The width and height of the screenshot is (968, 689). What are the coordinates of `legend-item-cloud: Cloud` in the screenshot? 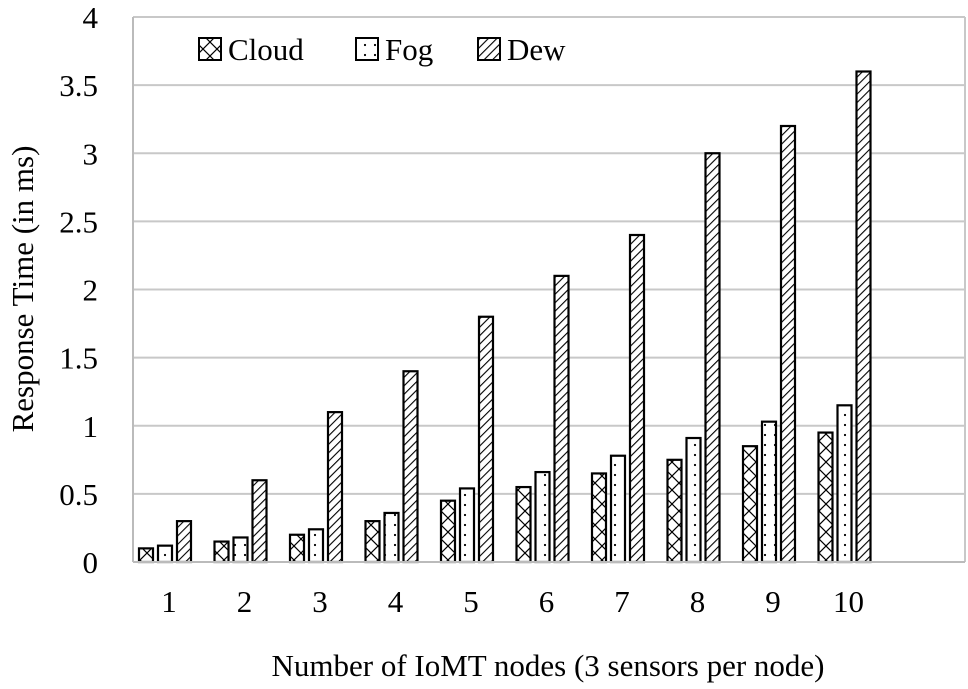 It's located at (251, 49).